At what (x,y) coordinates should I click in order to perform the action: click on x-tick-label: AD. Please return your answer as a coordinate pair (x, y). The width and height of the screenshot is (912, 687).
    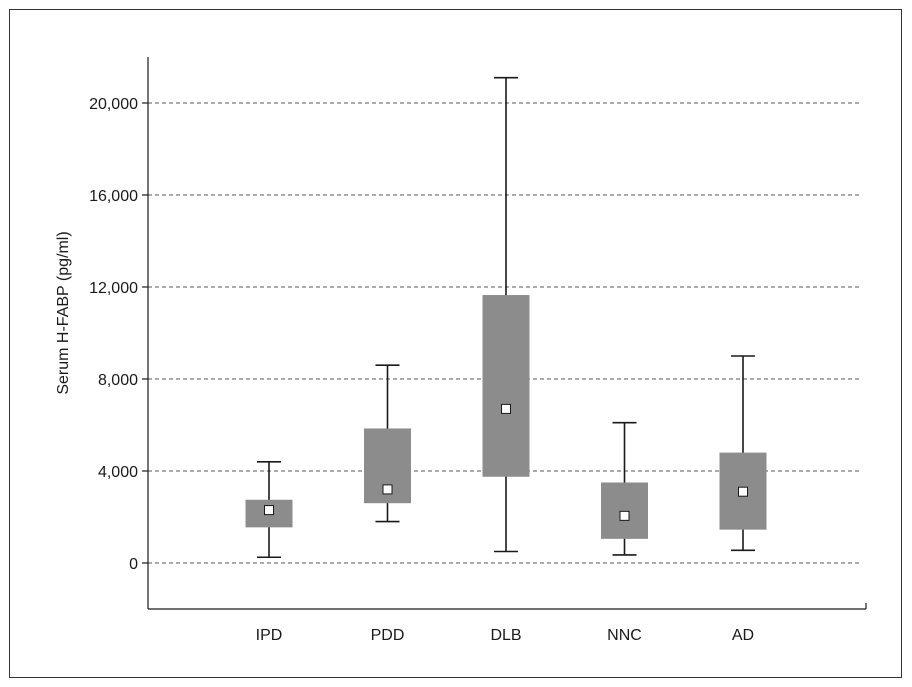
    Looking at the image, I should click on (743, 635).